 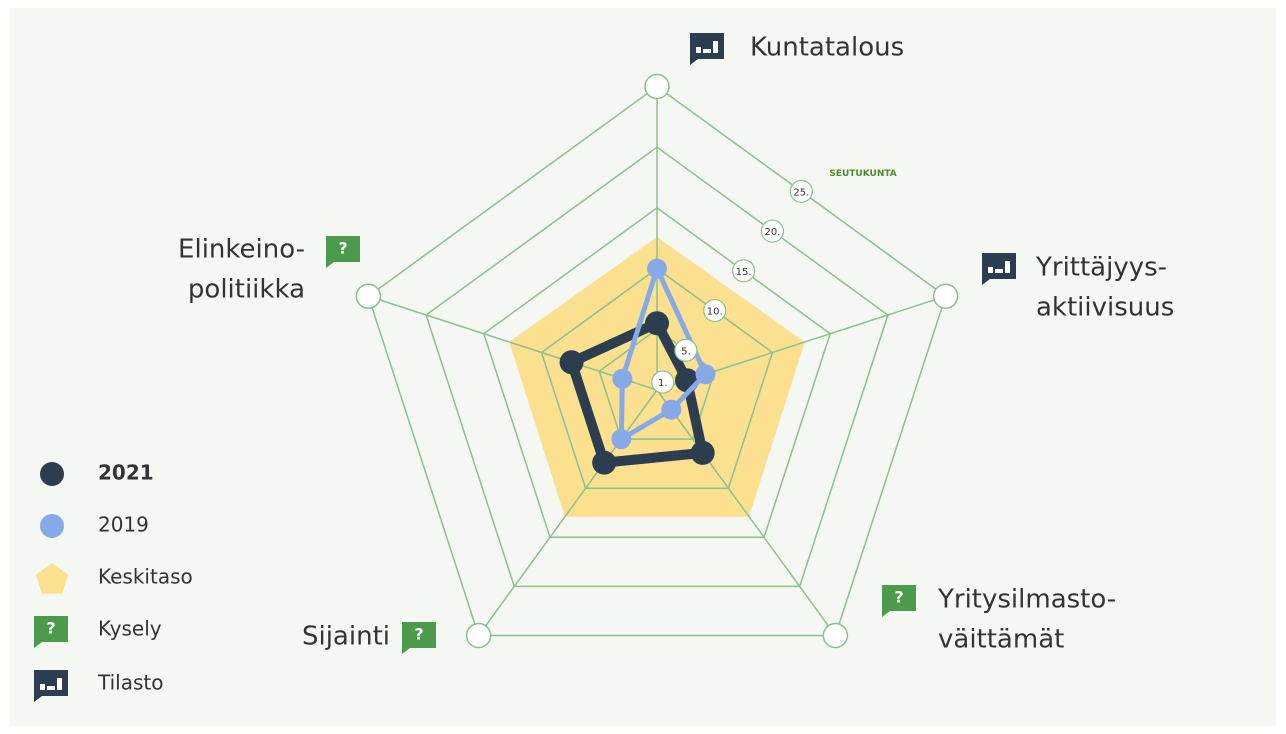 I want to click on axis-label: politiikka, so click(x=246, y=290).